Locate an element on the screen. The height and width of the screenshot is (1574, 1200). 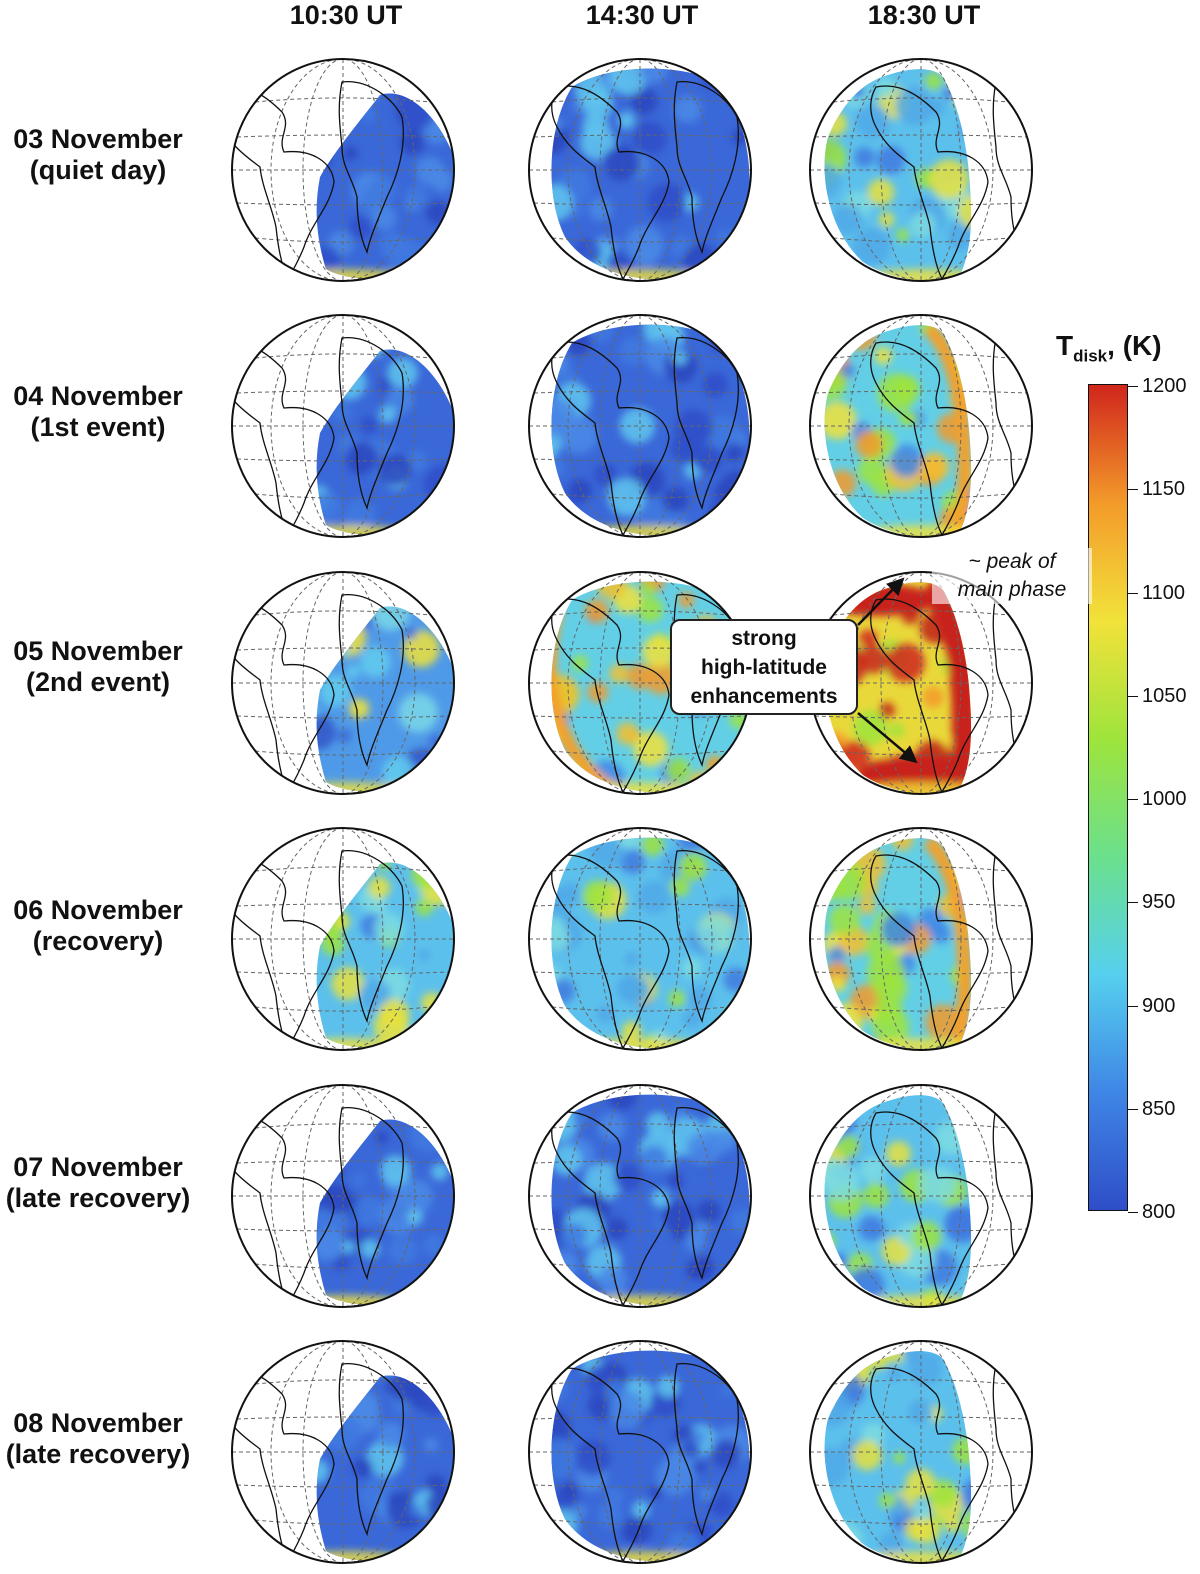
row-label-06-nov: 06 November (recovery) is located at coordinates (98, 926).